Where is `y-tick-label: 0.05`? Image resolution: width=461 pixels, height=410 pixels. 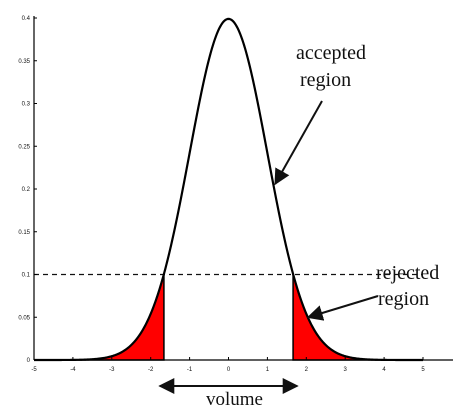
y-tick-label: 0.05 is located at coordinates (24, 318).